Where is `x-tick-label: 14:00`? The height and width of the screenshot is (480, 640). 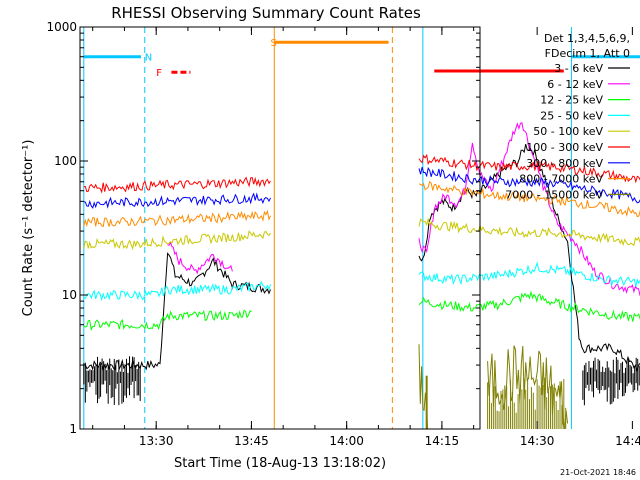 x-tick-label: 14:00 is located at coordinates (346, 441).